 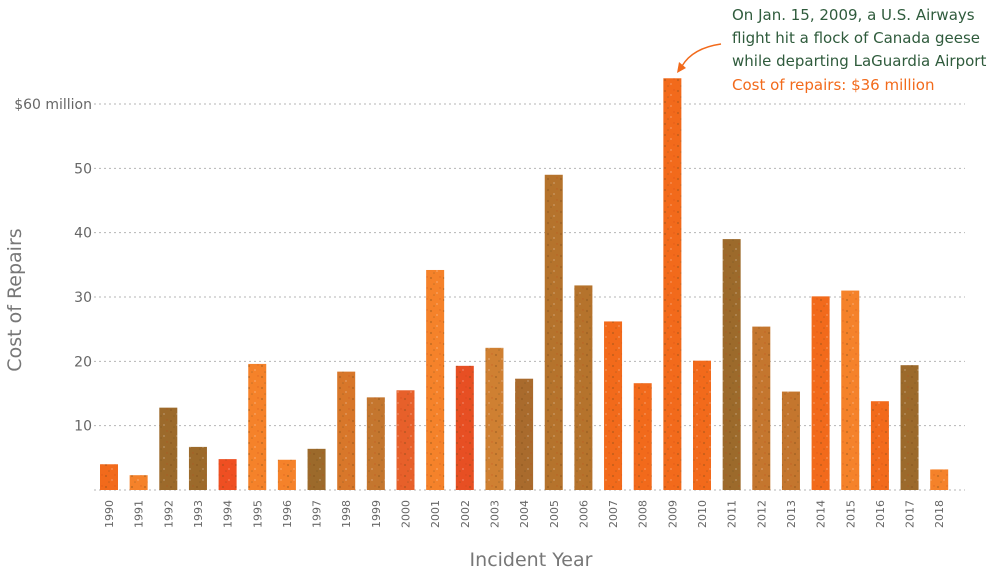 What do you see at coordinates (821, 514) in the screenshot?
I see `x-tick-label-2014: 2014` at bounding box center [821, 514].